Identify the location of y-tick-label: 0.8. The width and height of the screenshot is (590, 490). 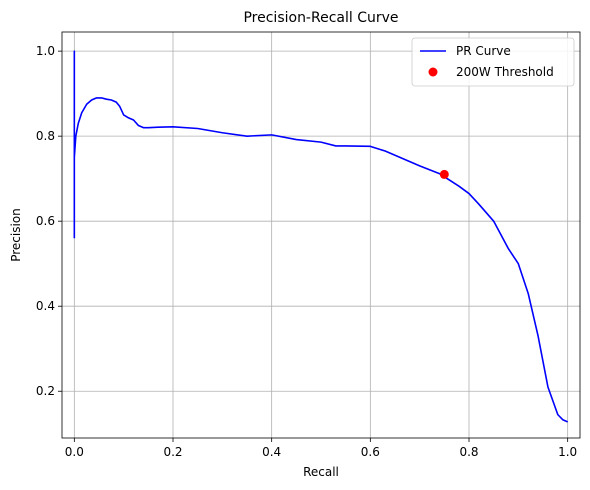
(45, 136).